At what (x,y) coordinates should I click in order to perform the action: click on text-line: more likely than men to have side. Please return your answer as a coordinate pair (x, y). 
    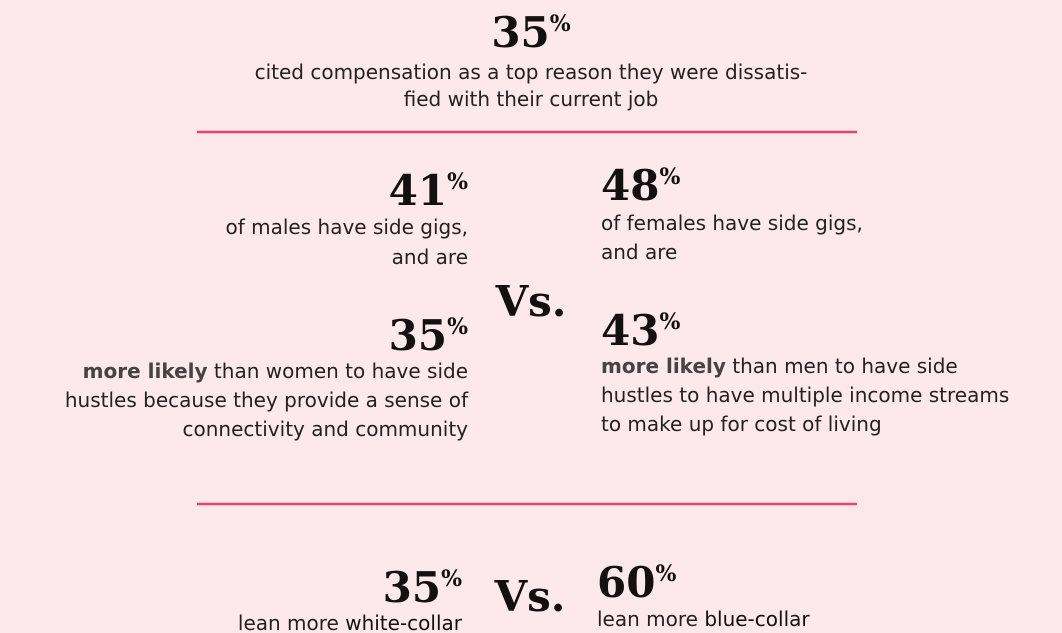
    Looking at the image, I should click on (779, 366).